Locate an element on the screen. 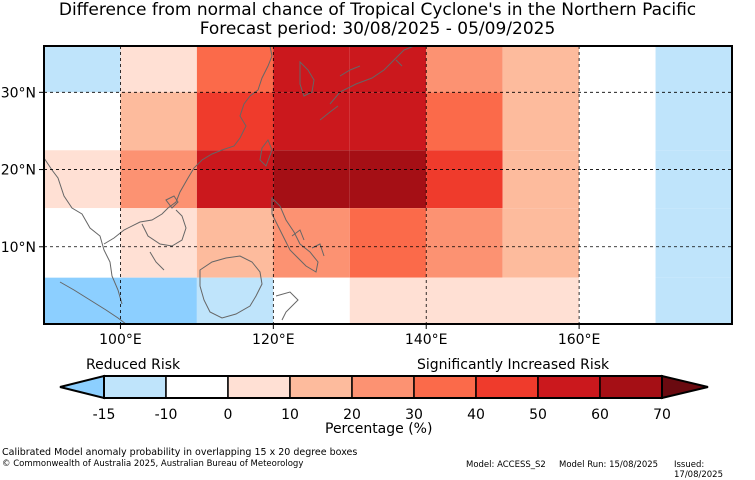 This screenshot has height=480, width=755. x-tick-label-0: 100°E is located at coordinates (120, 340).